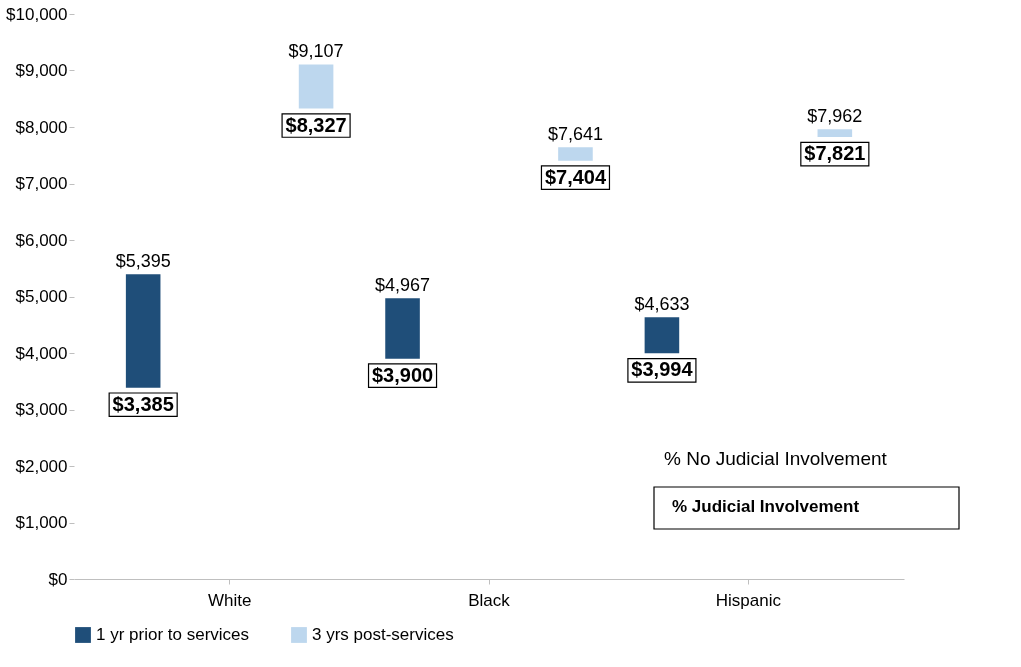 The width and height of the screenshot is (1021, 667). What do you see at coordinates (143, 403) in the screenshot?
I see `annotation: $3,385` at bounding box center [143, 403].